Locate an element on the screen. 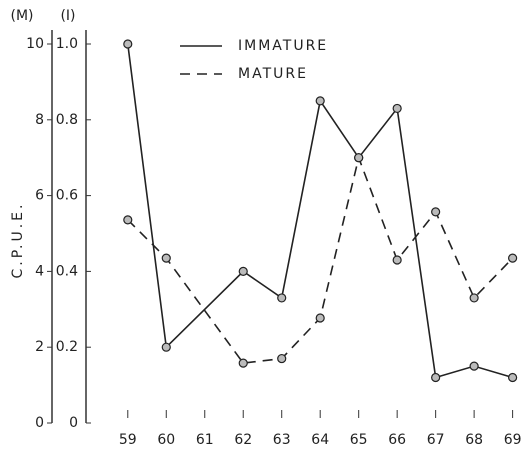 The width and height of the screenshot is (528, 455). y2-unit-label: (I) is located at coordinates (67, 16).